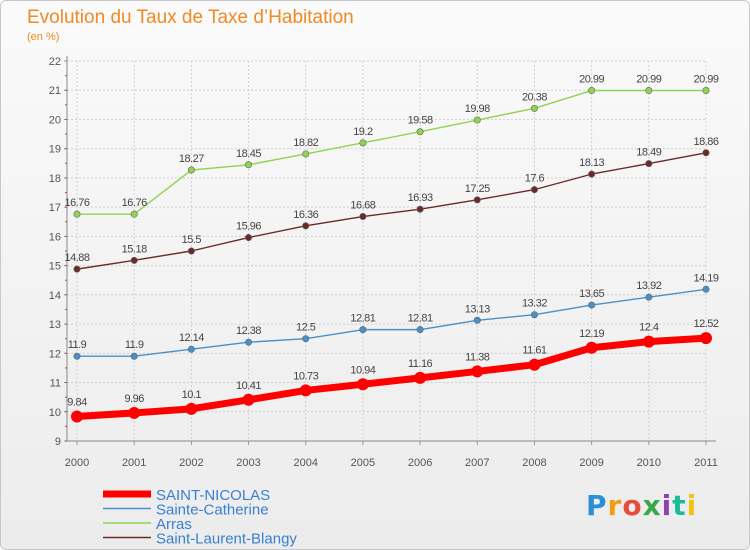 This screenshot has height=550, width=750. What do you see at coordinates (226, 539) in the screenshot?
I see `legend-label: Saint-Laurent-Blangy` at bounding box center [226, 539].